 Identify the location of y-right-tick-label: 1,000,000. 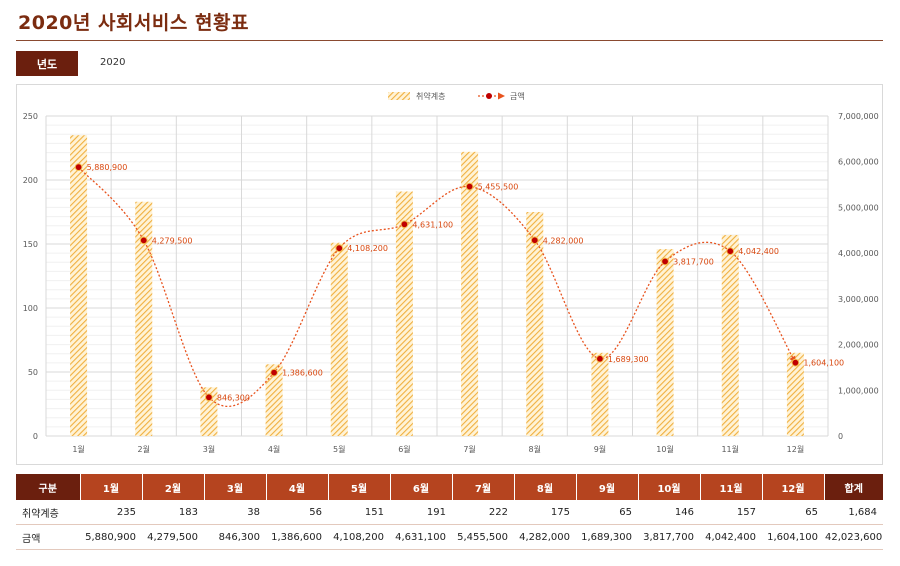
(858, 390).